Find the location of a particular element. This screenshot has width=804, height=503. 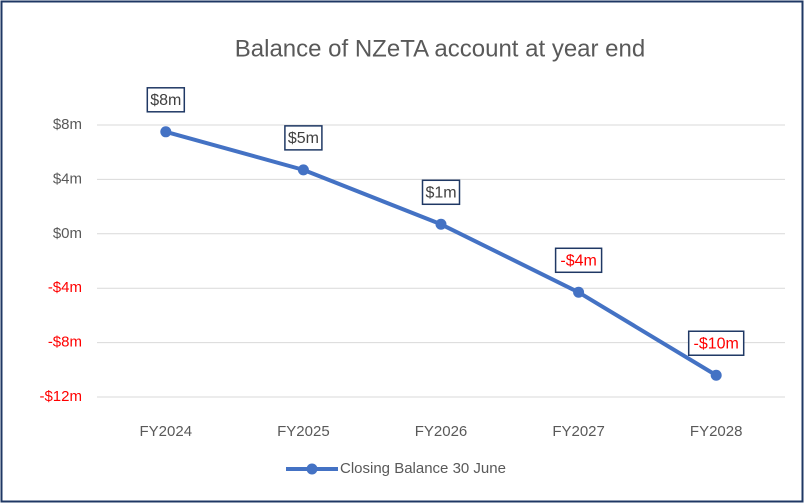

y-tick-label: $0m is located at coordinates (67, 233).